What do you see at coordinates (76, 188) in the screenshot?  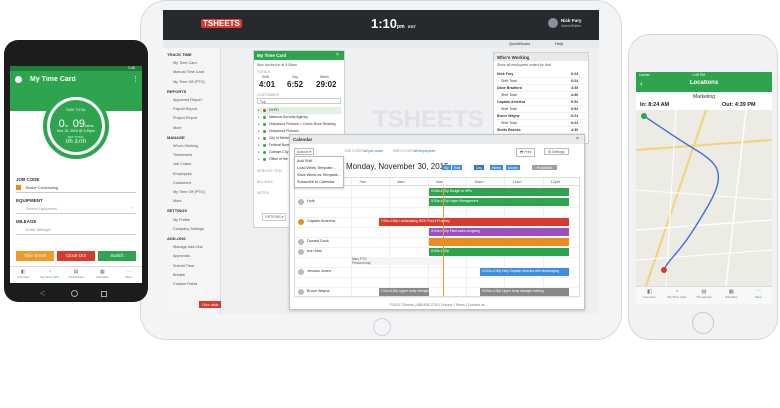 I see `job-code-field: Burke Contracting` at bounding box center [76, 188].